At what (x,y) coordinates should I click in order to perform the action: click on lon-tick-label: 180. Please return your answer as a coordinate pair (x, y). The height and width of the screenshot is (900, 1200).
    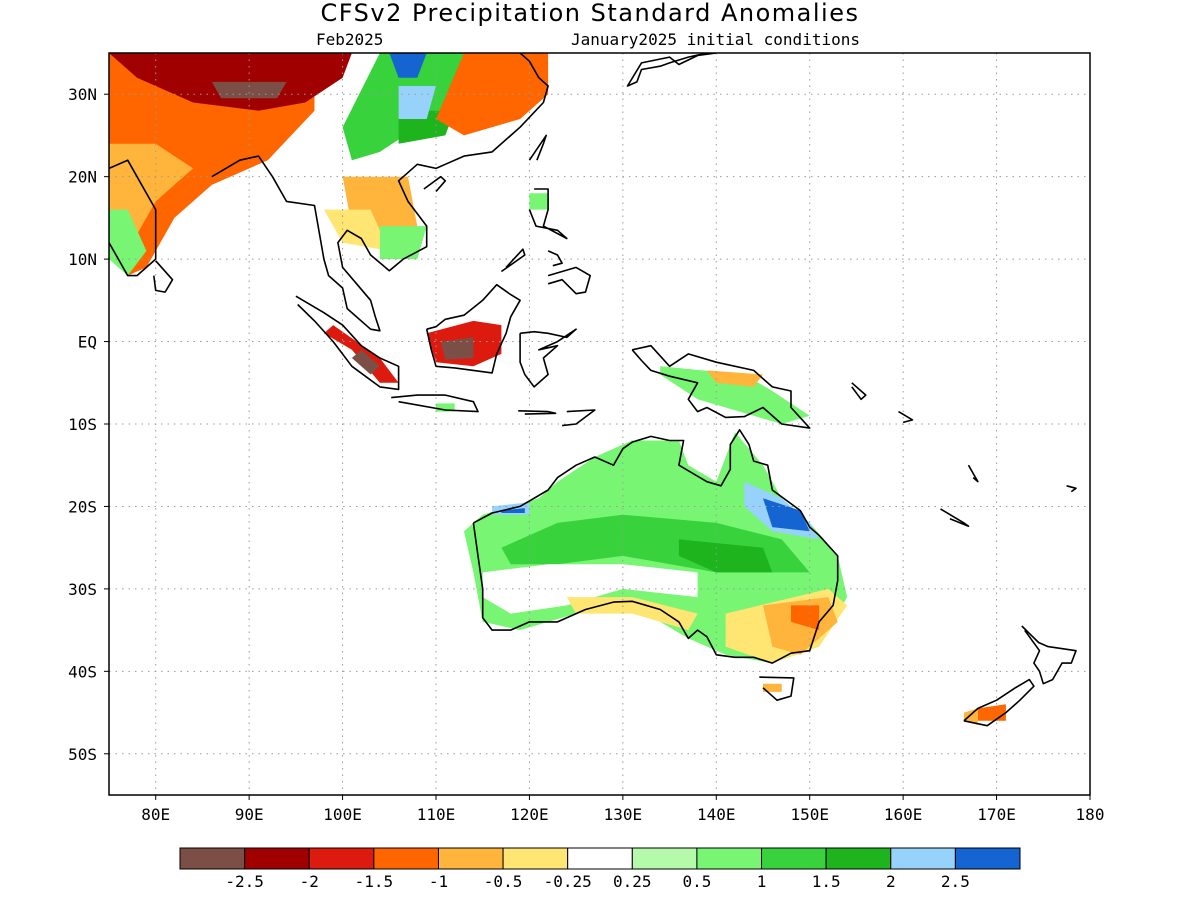
    Looking at the image, I should click on (1090, 814).